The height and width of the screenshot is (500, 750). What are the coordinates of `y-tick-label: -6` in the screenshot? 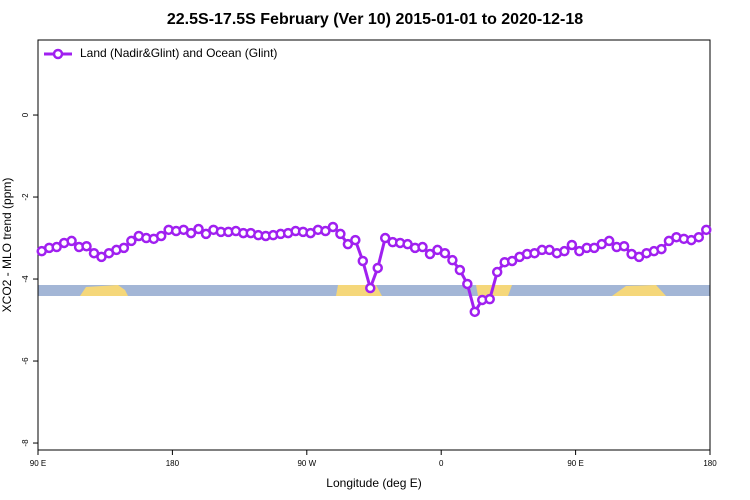 It's located at (25, 361).